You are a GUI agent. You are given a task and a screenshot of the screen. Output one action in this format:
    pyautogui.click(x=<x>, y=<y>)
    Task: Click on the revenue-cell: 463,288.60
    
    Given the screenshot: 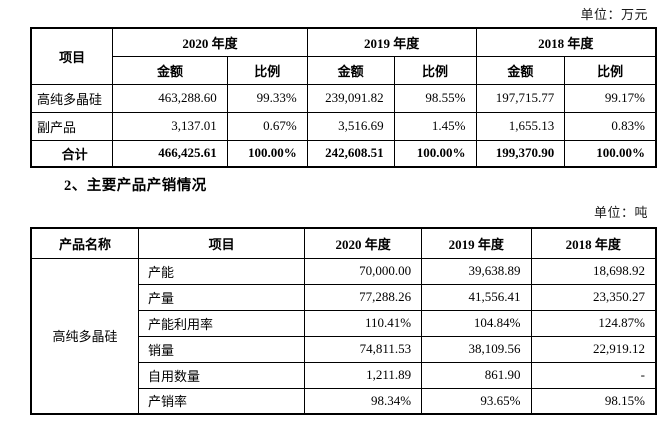 What is the action you would take?
    pyautogui.click(x=170, y=98)
    